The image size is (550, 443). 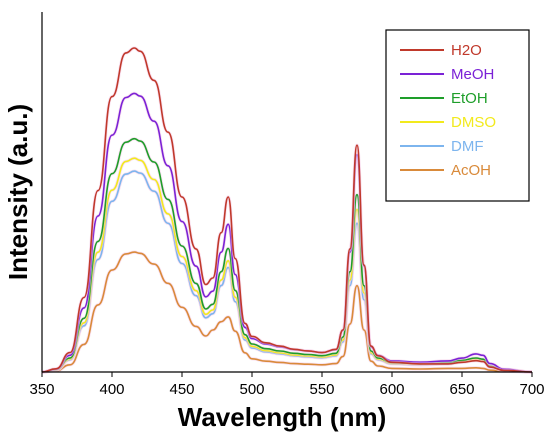 What do you see at coordinates (321, 389) in the screenshot?
I see `x-tick-label: 550` at bounding box center [321, 389].